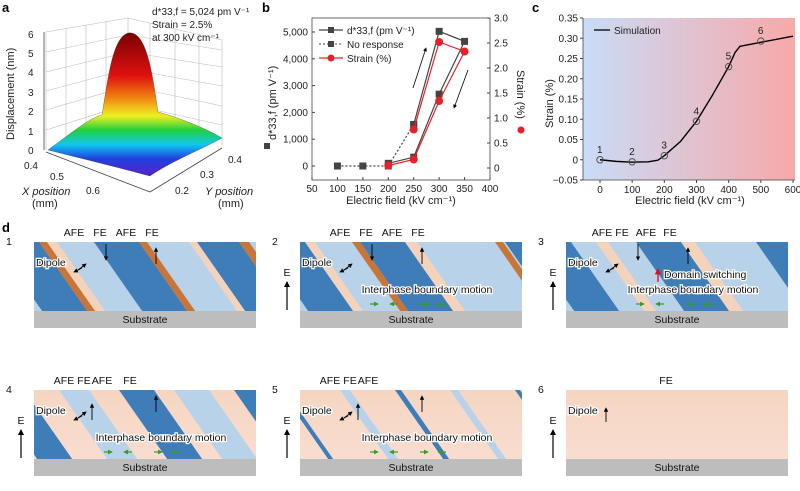 The height and width of the screenshot is (491, 800). Describe the element at coordinates (186, 38) in the screenshot. I see `annotation-line: at 300 kV cm⁻¹` at that location.